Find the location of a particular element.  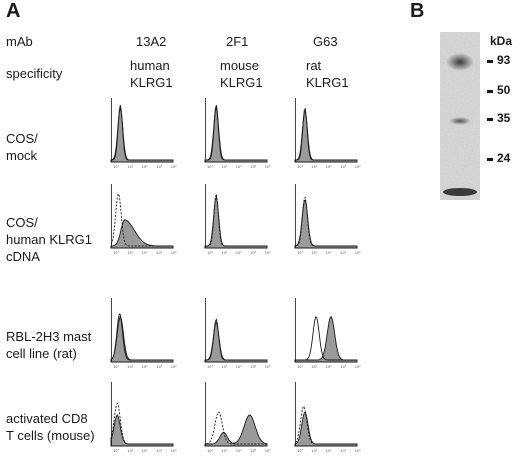

row-label-line: cDNA is located at coordinates (23, 256).